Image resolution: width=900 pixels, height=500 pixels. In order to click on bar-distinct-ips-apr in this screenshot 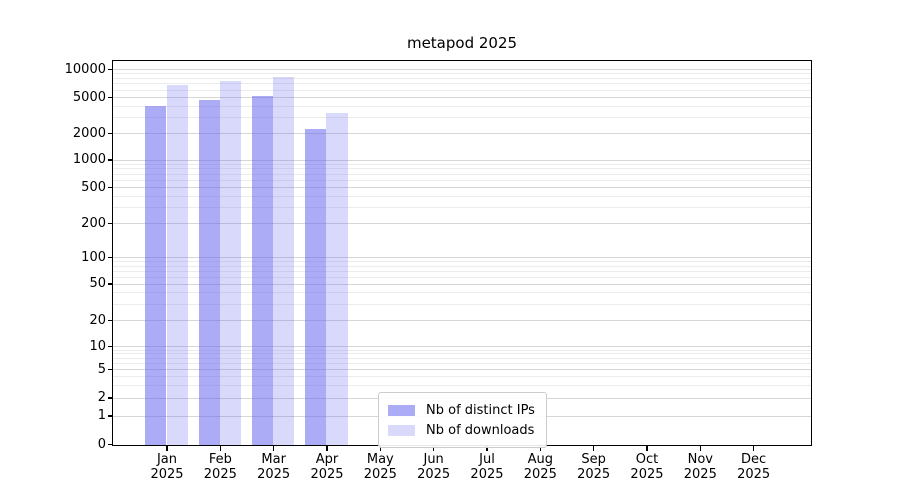, I will do `click(316, 286)`.